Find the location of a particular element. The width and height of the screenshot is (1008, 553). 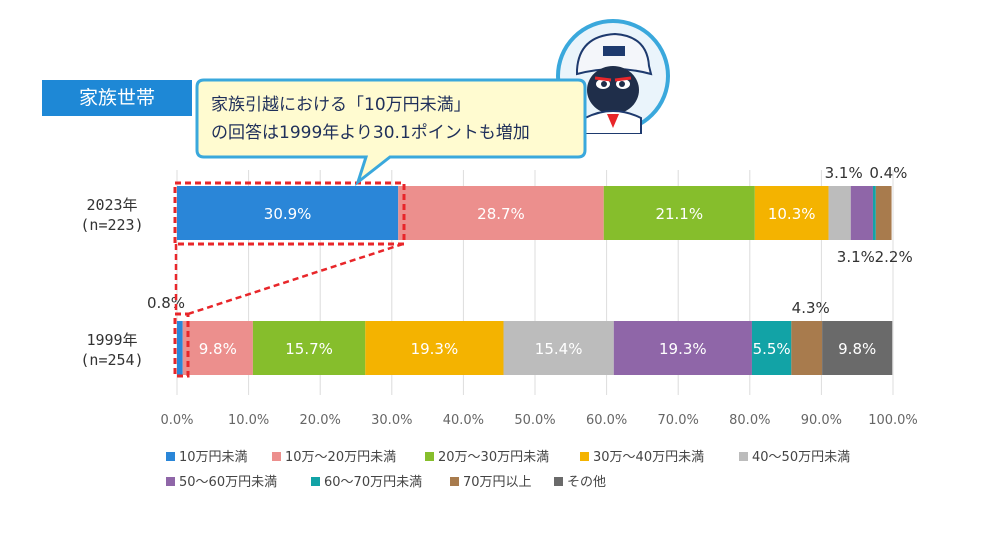

data-label: 15.4% is located at coordinates (559, 349).